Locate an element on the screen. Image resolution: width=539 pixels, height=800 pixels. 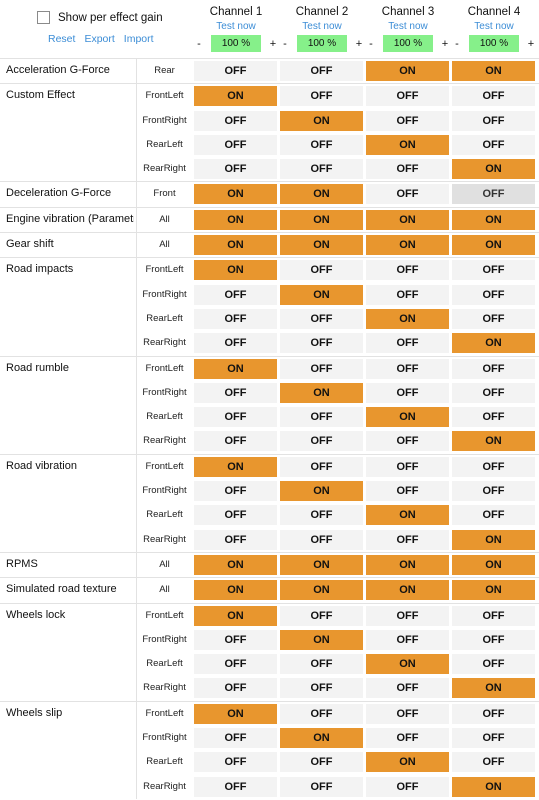
export-link: Export is located at coordinates (99, 39).